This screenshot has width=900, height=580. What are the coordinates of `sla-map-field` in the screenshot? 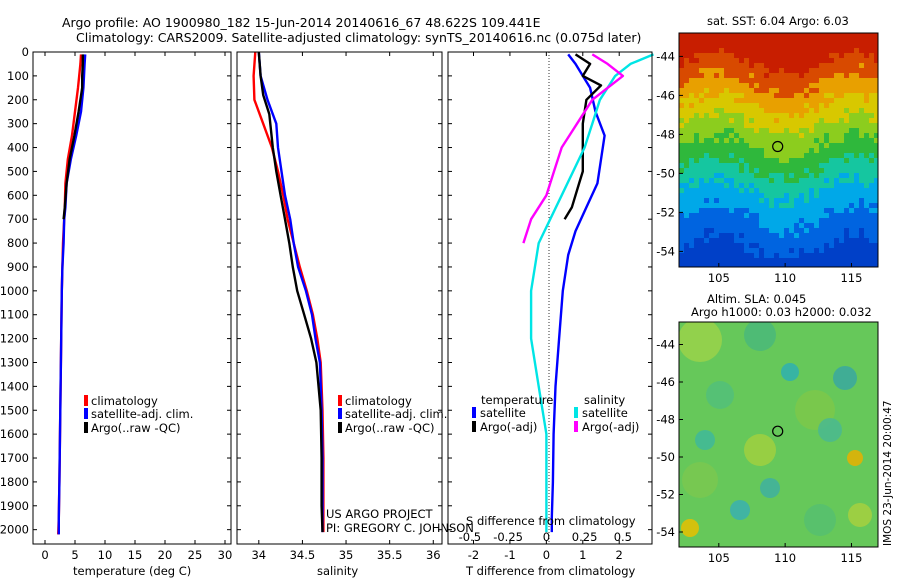 It's located at (775, 429).